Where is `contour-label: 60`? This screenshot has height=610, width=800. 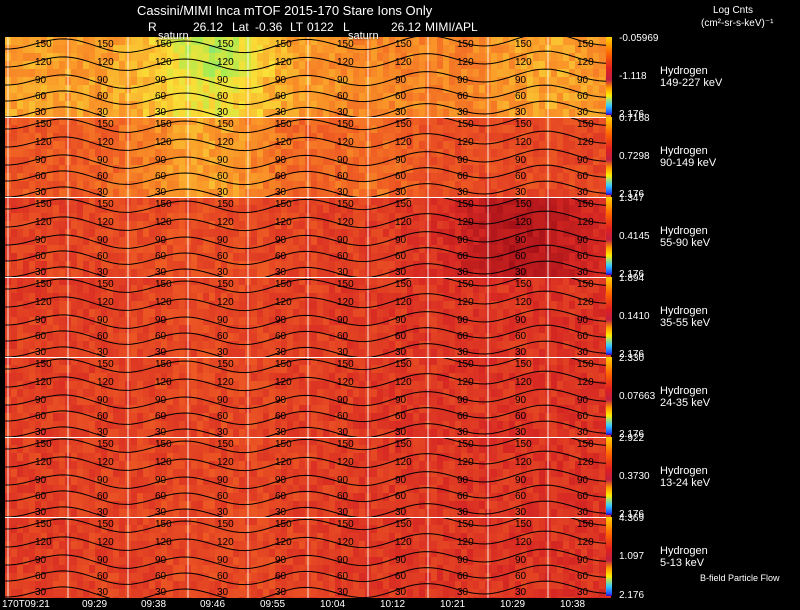
contour-label: 60 is located at coordinates (583, 176).